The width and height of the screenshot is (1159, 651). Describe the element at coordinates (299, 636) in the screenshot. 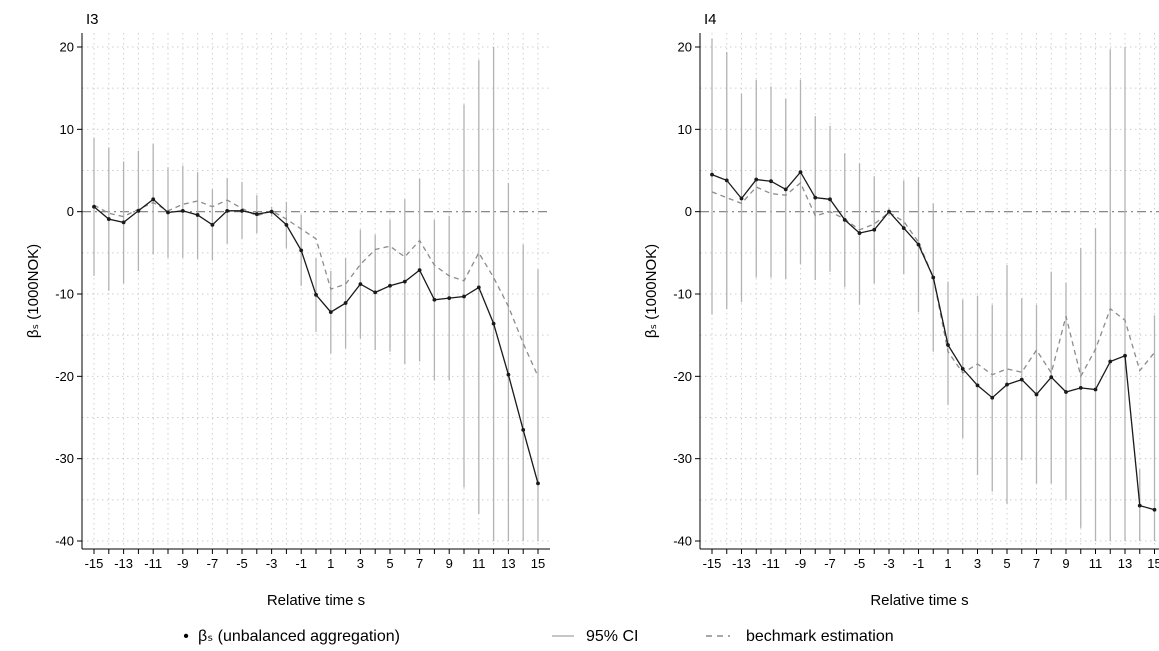

I see `legend-label-coef: βₛ (unbalanced aggregation)` at that location.